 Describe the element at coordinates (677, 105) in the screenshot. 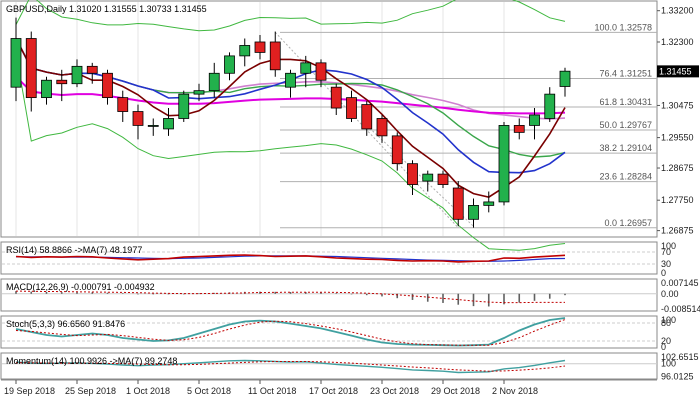

I see `price-tick-label: 1.30475` at that location.